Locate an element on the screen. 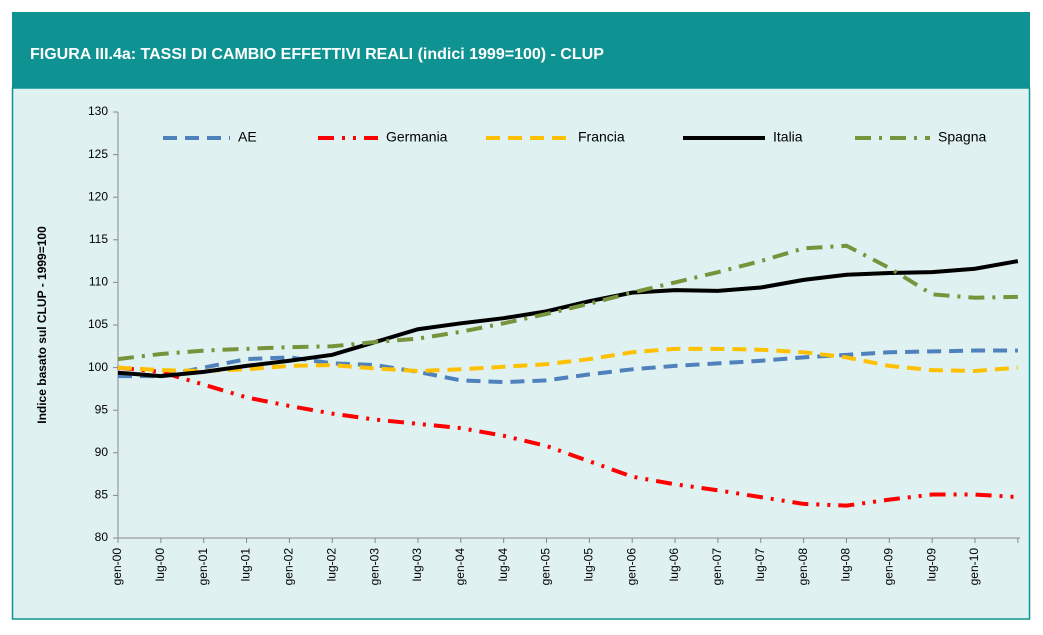  x-tick-label: gen-02 is located at coordinates (289, 567).